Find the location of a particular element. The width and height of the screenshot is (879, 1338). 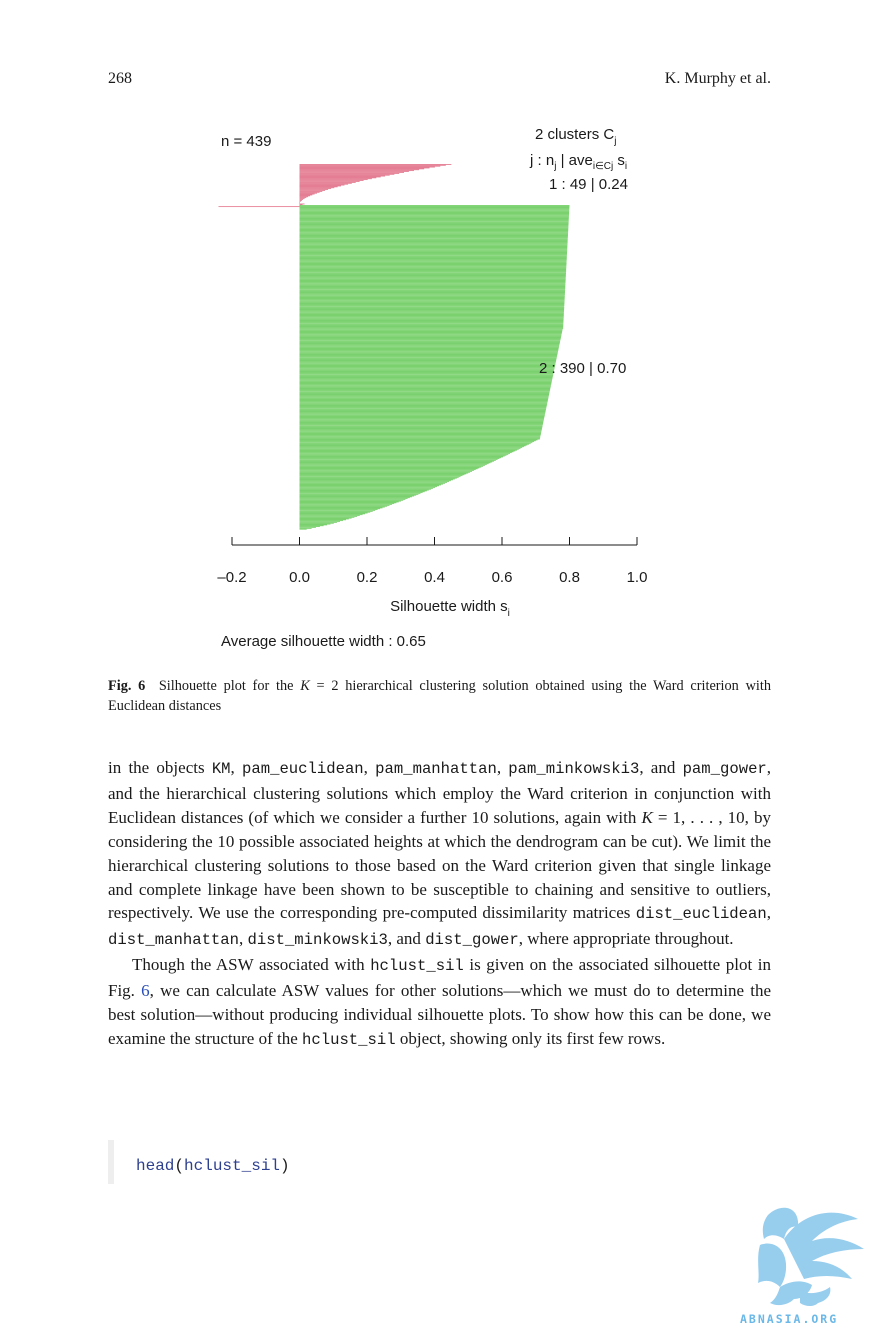

cluster-2-bars is located at coordinates (434, 367).